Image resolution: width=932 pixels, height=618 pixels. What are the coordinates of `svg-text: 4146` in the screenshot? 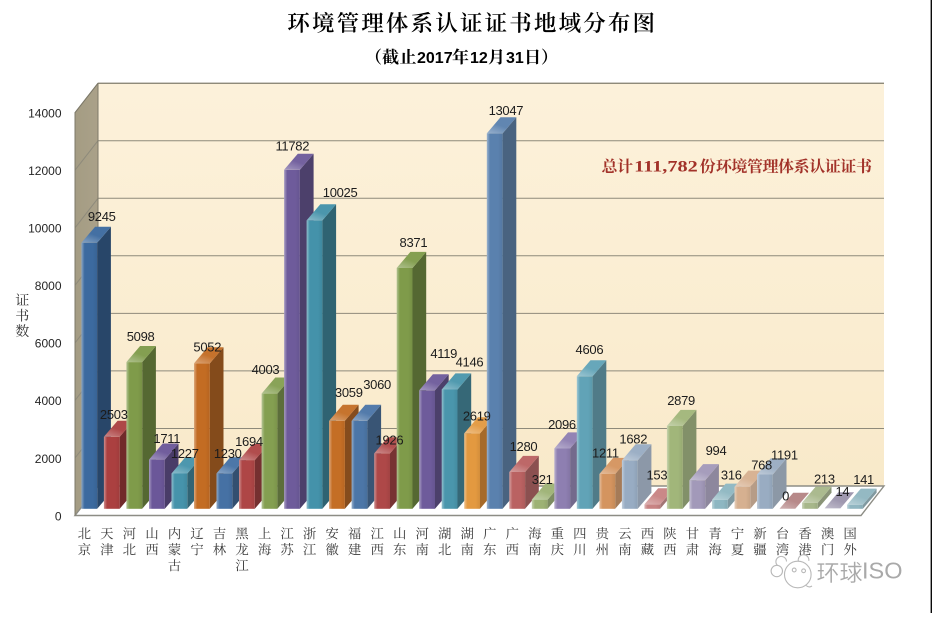 It's located at (470, 362).